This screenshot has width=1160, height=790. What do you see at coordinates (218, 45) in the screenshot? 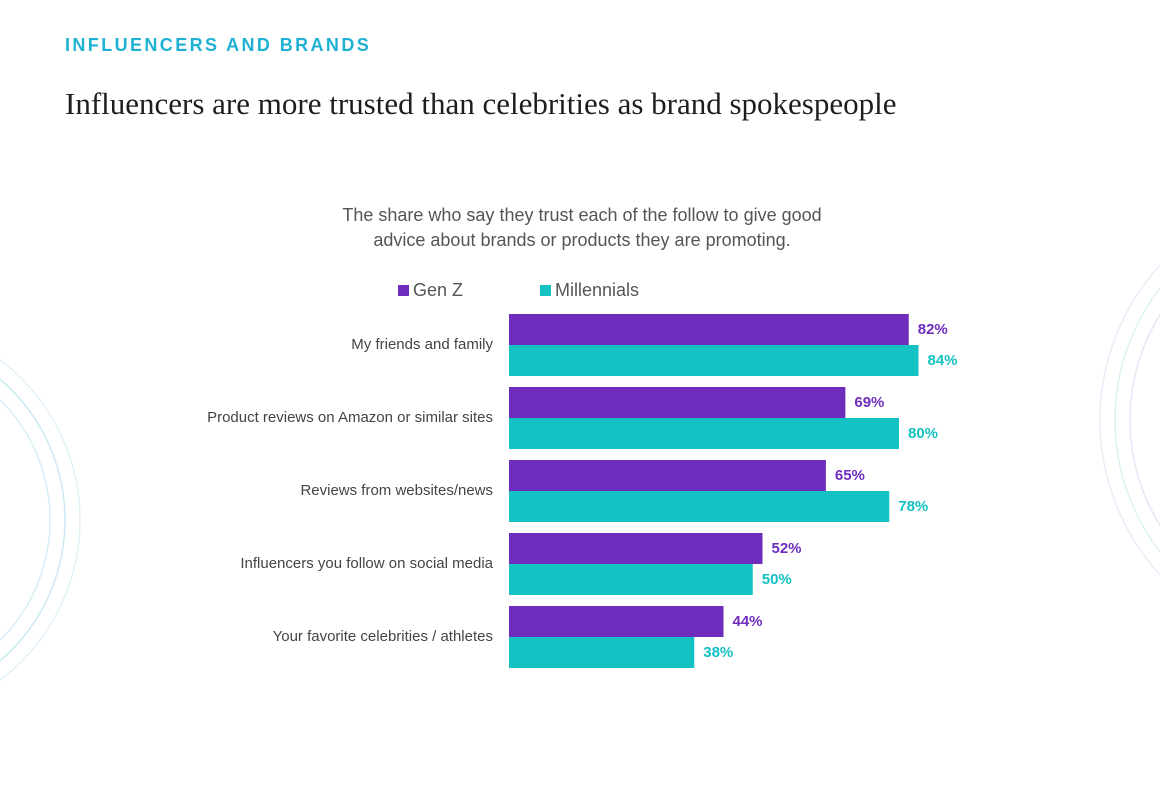
I see `section-label: INFLUENCERS AND BRANDS` at bounding box center [218, 45].